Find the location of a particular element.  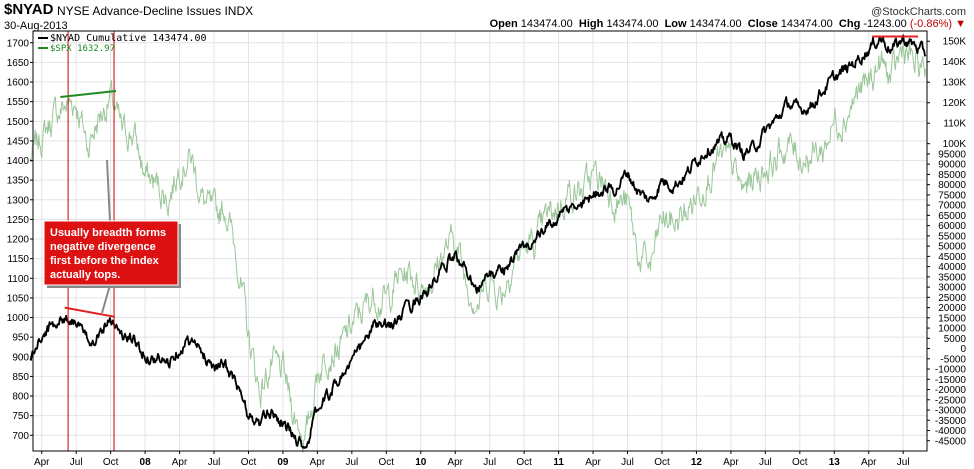

annotation-line-3: first before the index is located at coordinates (105, 261).